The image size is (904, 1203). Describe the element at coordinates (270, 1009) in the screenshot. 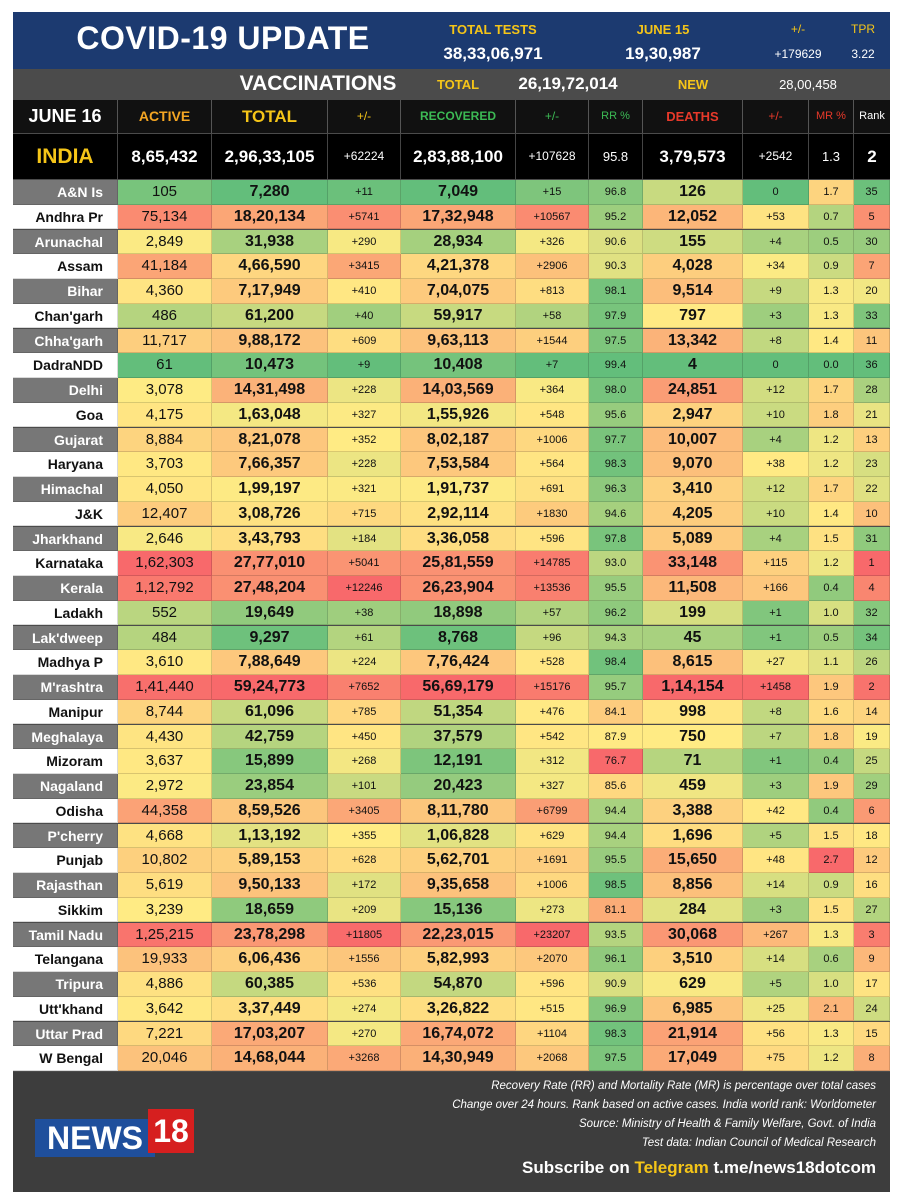

I see `total-cell: 3,37,449` at that location.